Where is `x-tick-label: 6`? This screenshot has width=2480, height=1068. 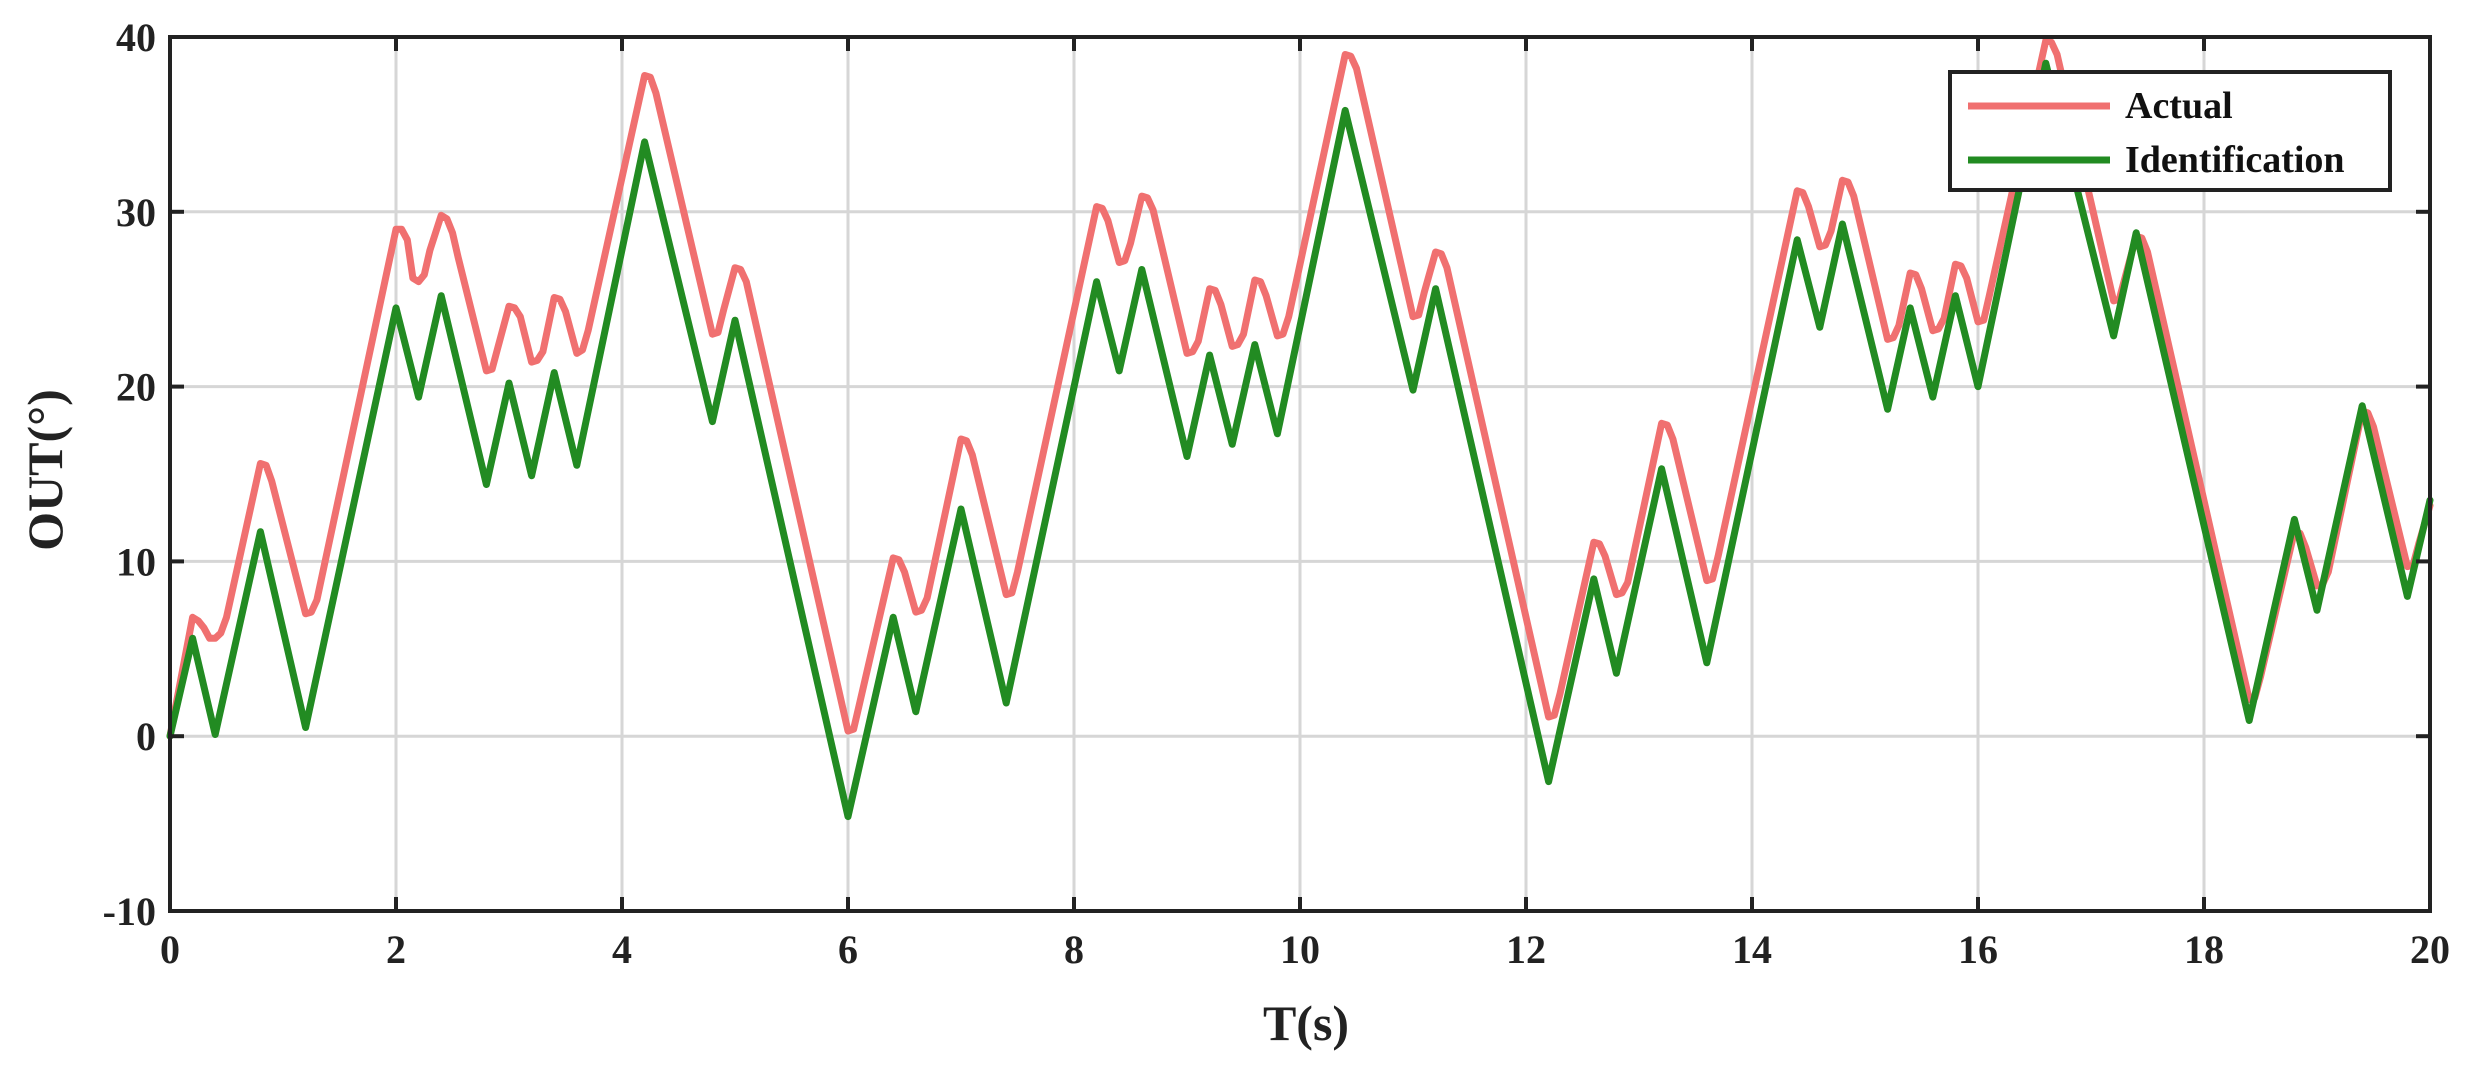 x-tick-label: 6 is located at coordinates (848, 949).